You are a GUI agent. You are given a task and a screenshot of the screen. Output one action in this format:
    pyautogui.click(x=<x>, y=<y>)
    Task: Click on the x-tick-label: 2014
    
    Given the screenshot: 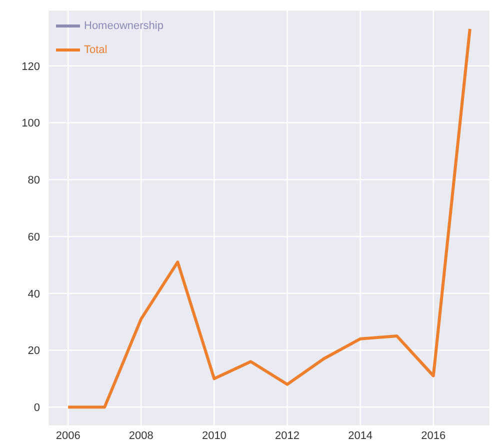 What is the action you would take?
    pyautogui.click(x=360, y=436)
    